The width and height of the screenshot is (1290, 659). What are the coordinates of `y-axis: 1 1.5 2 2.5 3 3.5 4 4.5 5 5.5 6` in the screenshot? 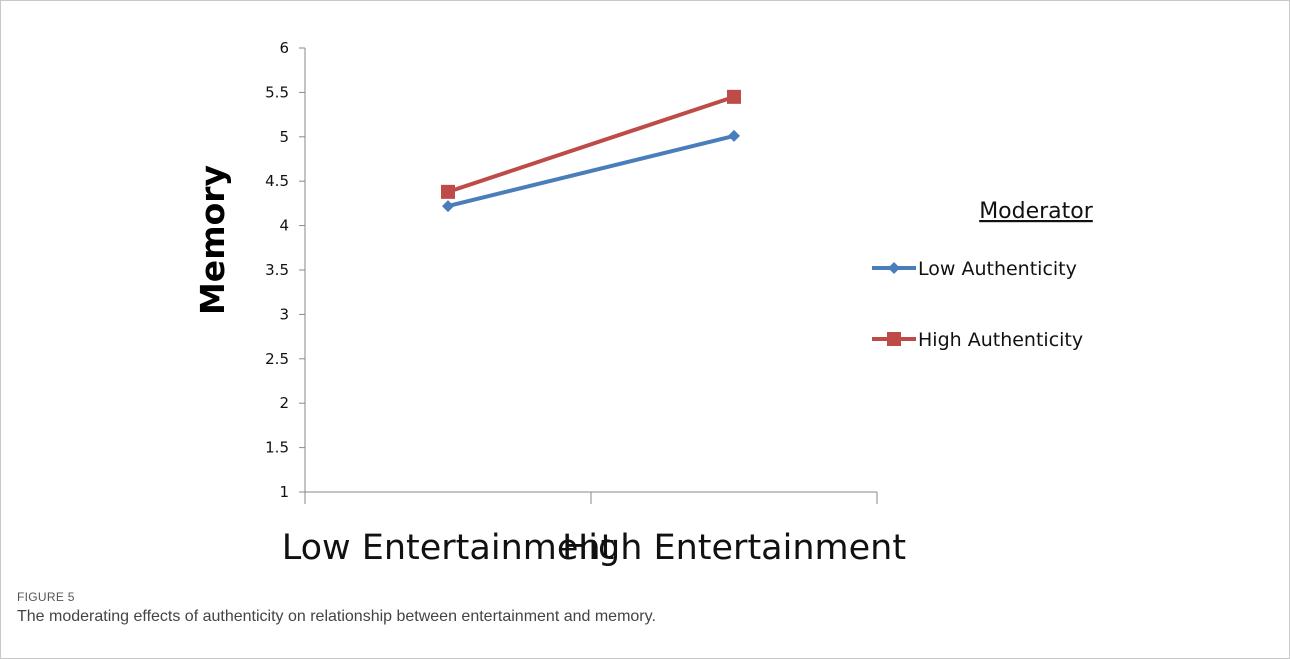 It's located at (285, 270).